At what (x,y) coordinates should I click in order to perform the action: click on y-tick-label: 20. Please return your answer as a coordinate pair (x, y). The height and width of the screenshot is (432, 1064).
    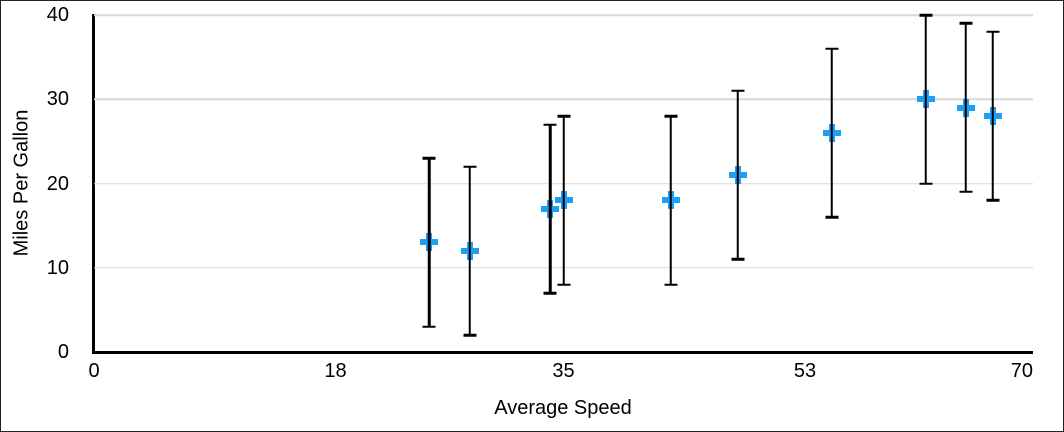
    Looking at the image, I should click on (57, 183).